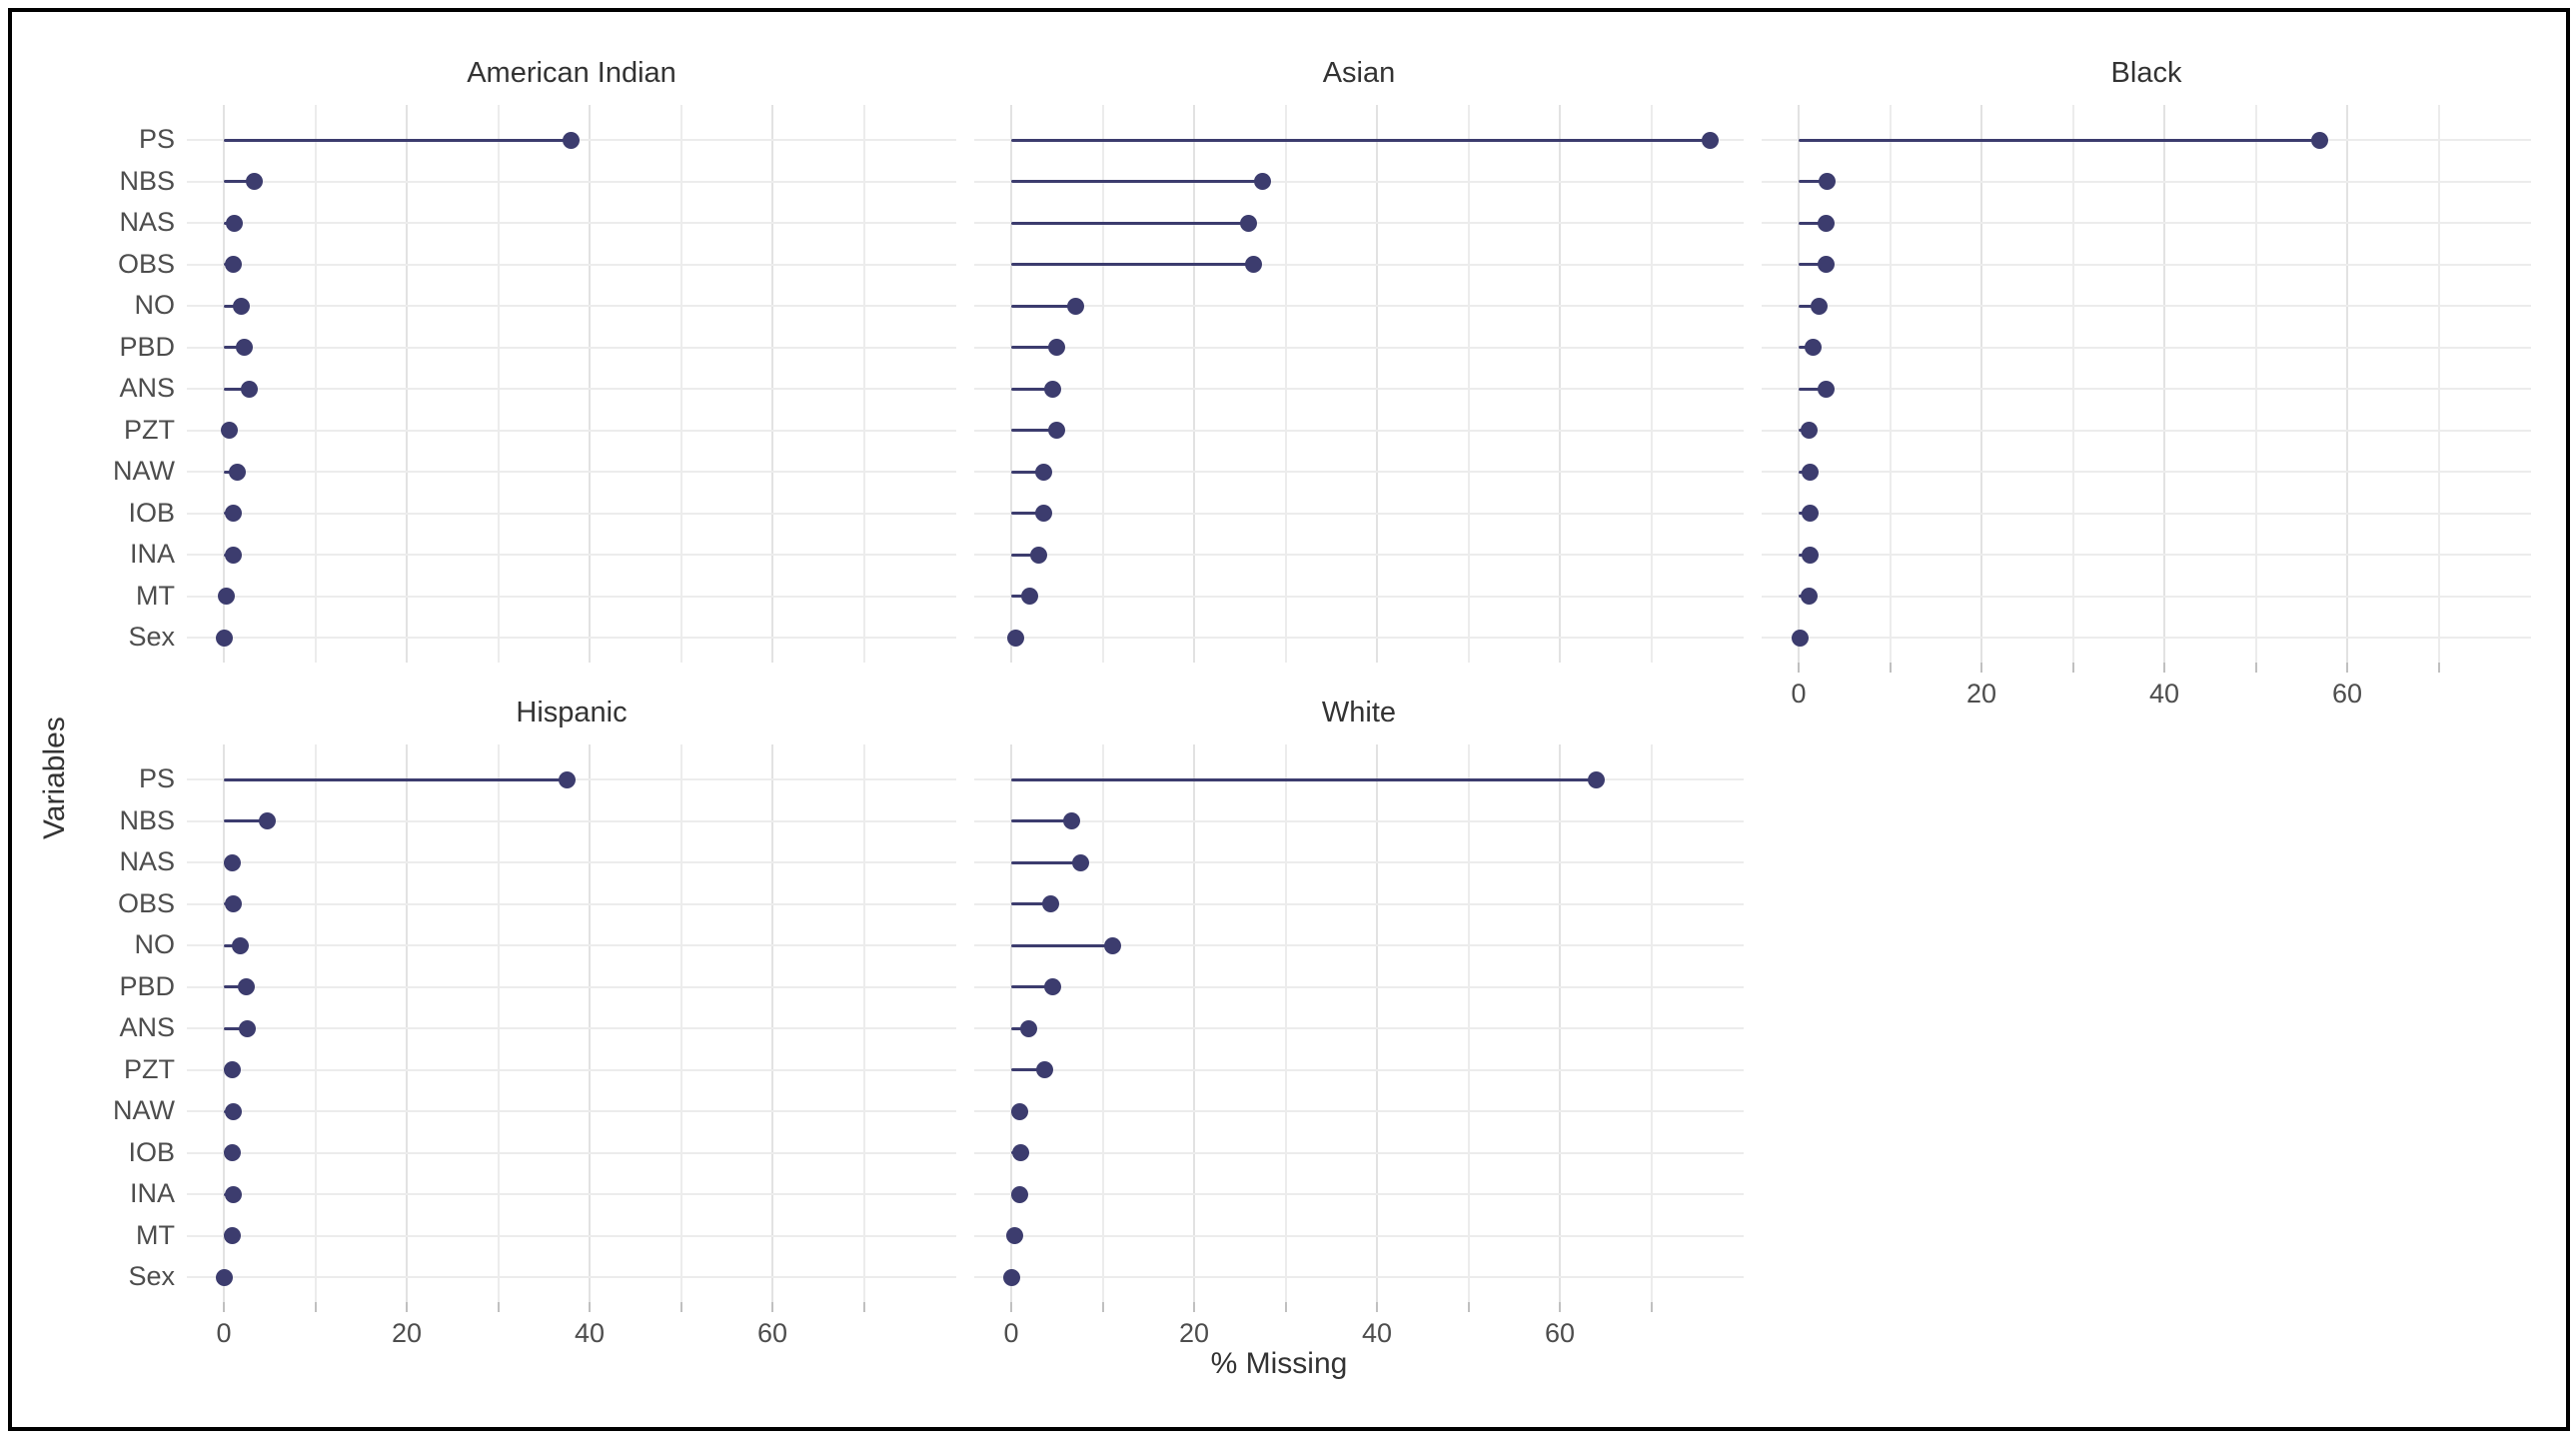 The image size is (2576, 1437). I want to click on y-axis-label-ps: PS, so click(156, 778).